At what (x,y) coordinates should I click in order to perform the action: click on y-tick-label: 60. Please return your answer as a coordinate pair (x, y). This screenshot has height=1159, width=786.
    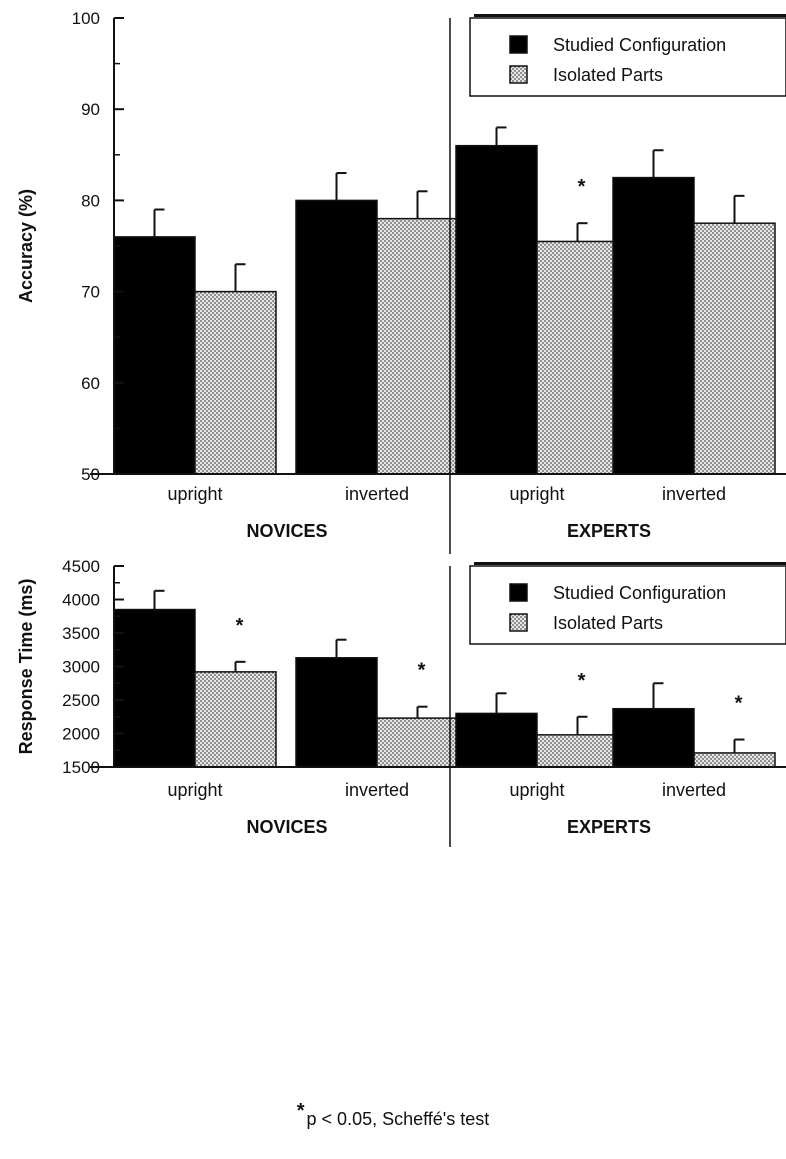
    Looking at the image, I should click on (90, 383).